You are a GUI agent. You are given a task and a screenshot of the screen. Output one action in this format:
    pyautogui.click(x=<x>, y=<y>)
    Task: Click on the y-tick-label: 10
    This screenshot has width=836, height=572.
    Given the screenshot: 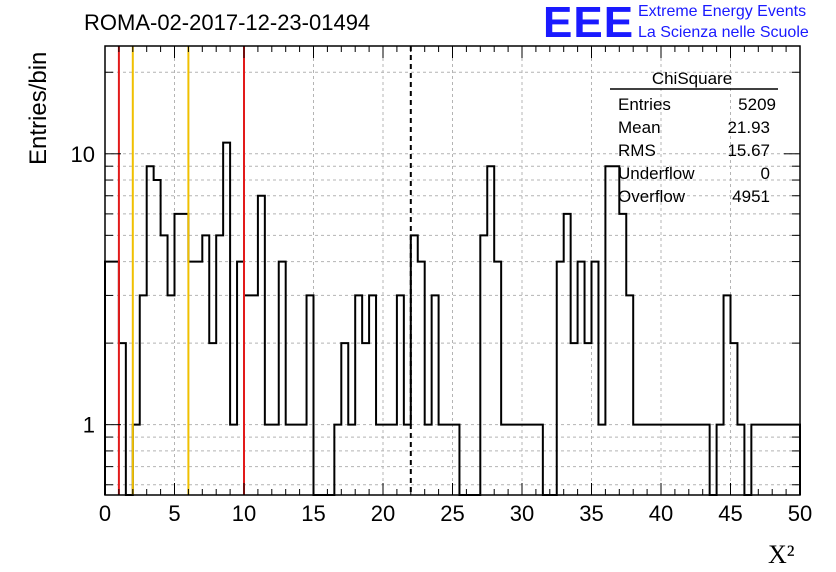 What is the action you would take?
    pyautogui.click(x=83, y=154)
    